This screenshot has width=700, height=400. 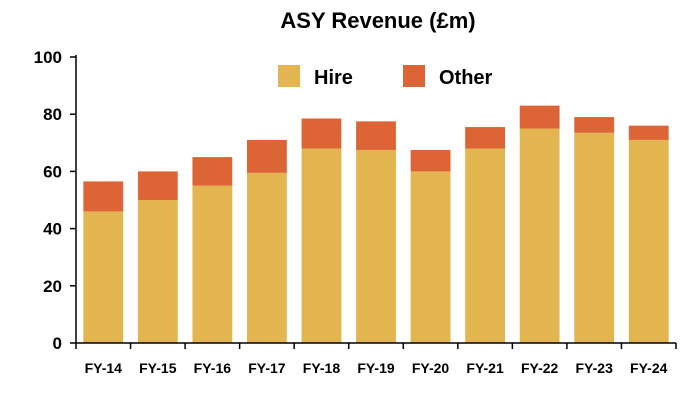 I want to click on y-tick-label: 80, so click(x=52, y=114).